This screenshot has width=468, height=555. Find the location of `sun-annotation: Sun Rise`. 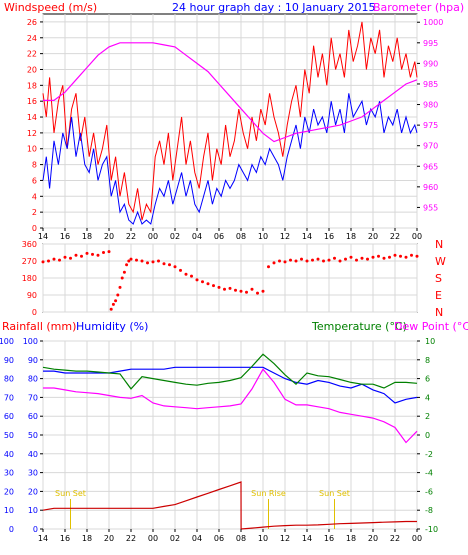

sun-annotation: Sun Rise is located at coordinates (268, 493).